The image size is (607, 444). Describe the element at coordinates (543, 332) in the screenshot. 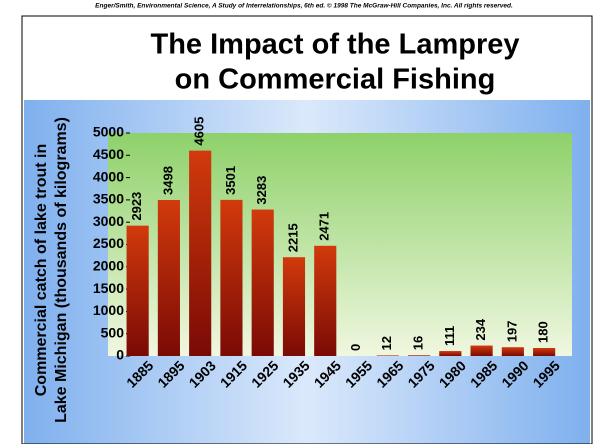

I see `value-label: 180` at that location.